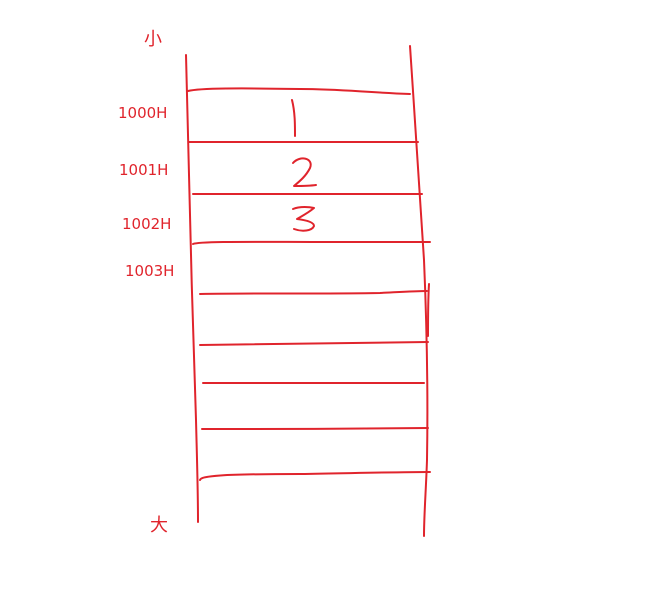  Describe the element at coordinates (150, 271) in the screenshot. I see `address-label: 1003H` at that location.